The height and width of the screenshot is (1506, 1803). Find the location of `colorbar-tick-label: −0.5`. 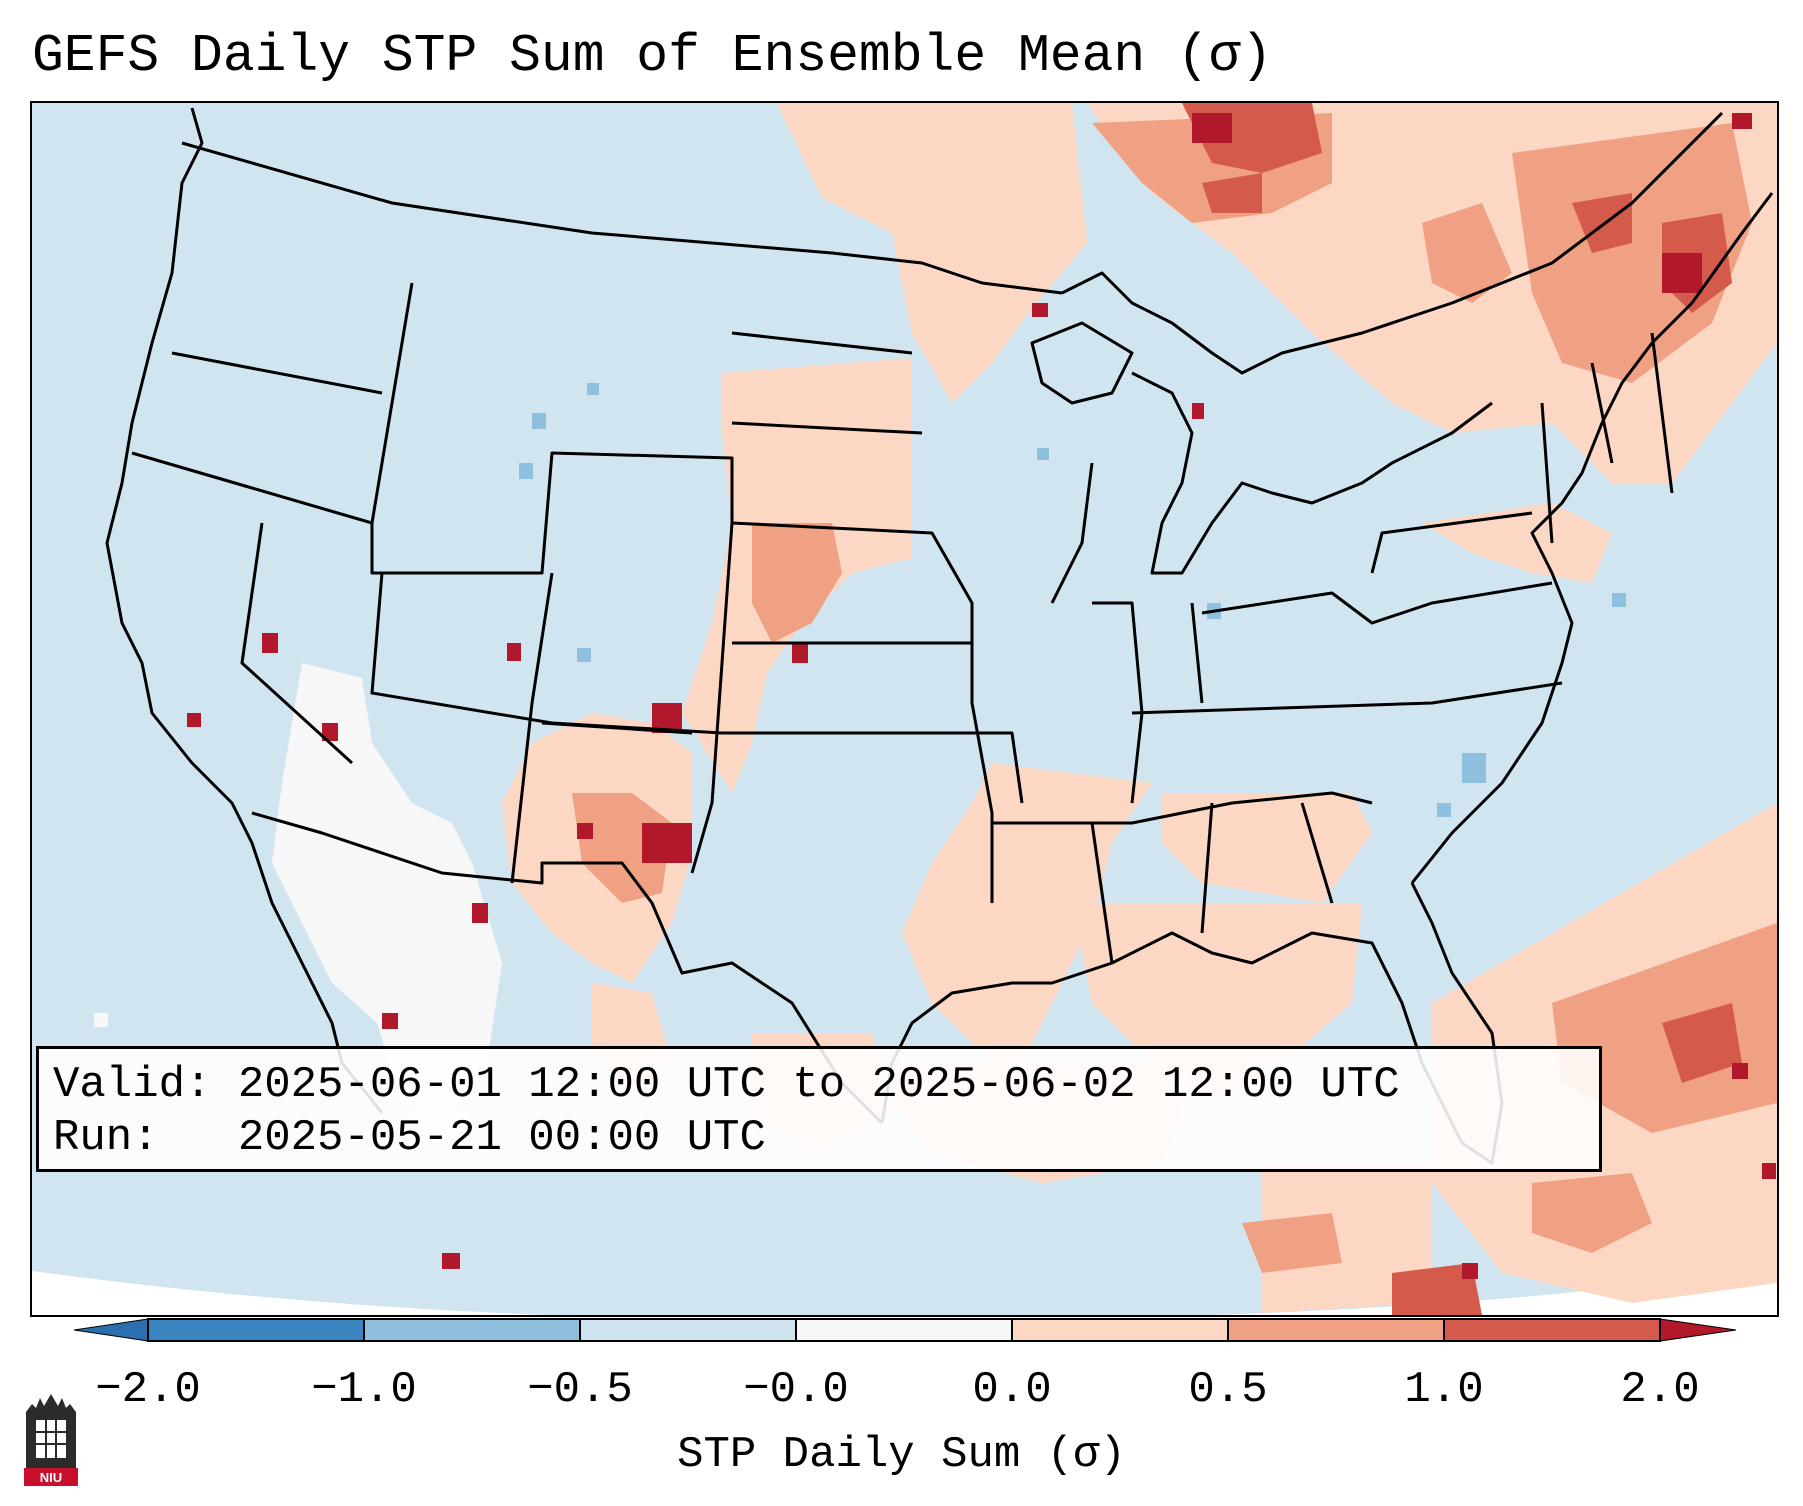

colorbar-tick-label: −0.5 is located at coordinates (580, 1390).